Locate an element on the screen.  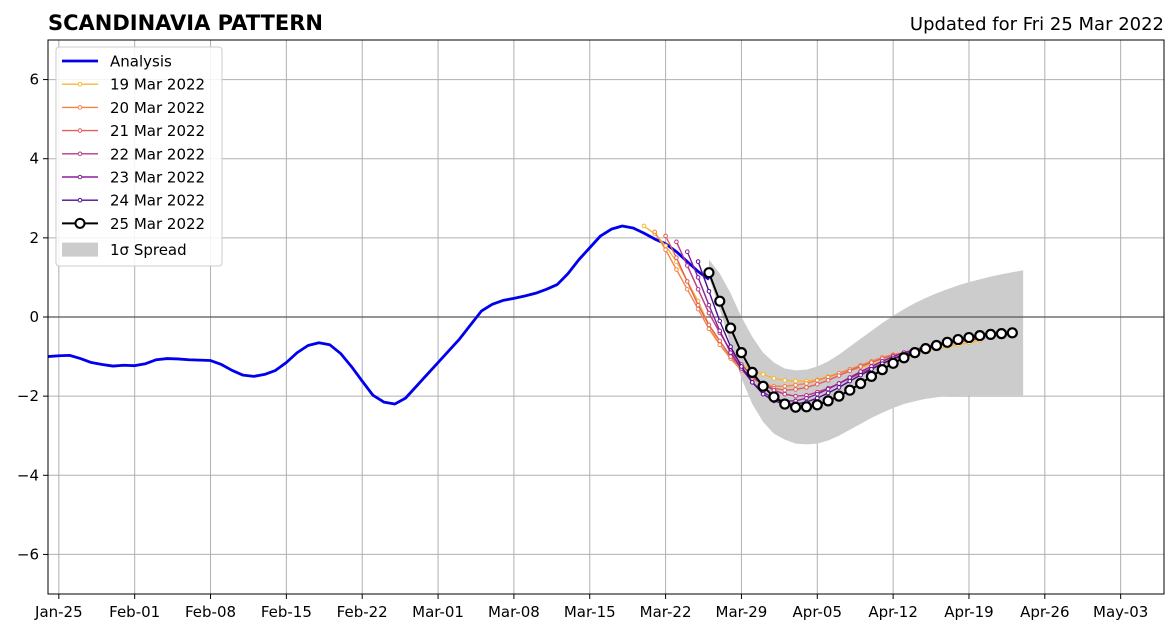
x-tick-label: Mar-29 is located at coordinates (742, 612).